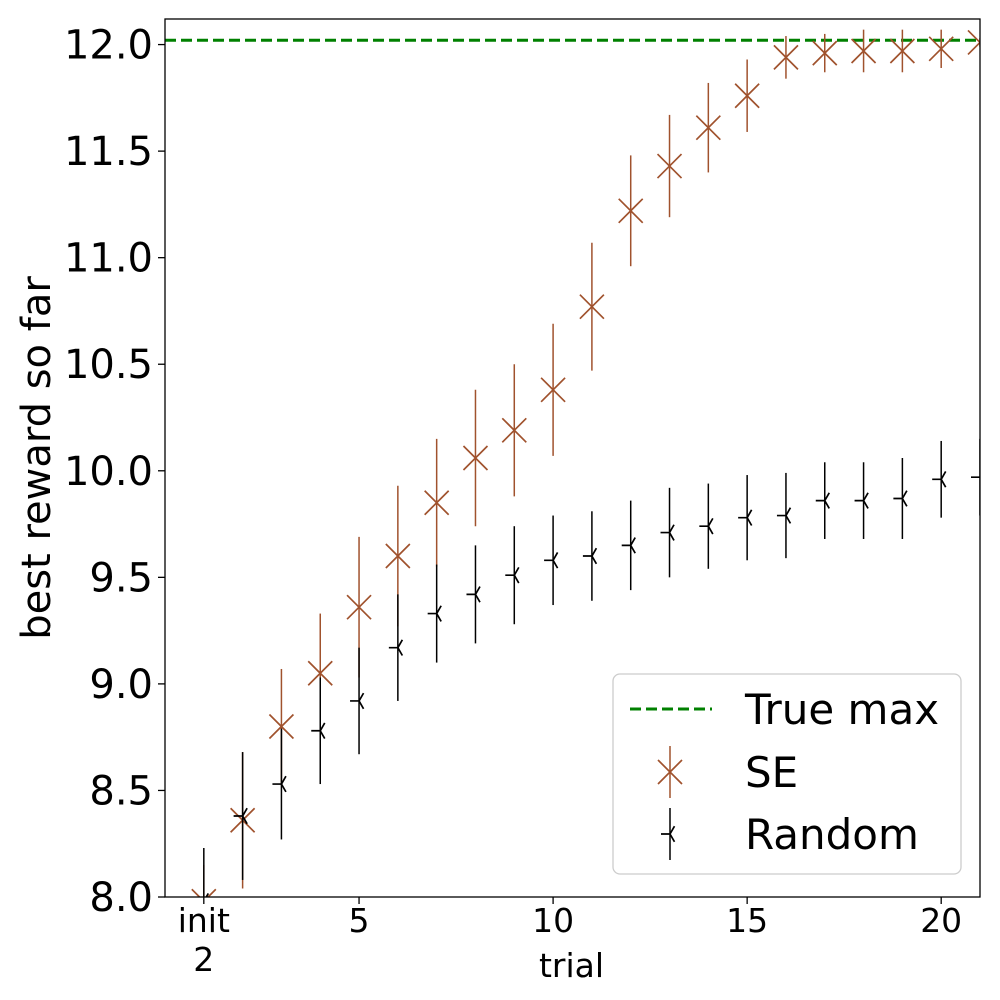  I want to click on y-tick-label: 10.5, so click(108, 365).